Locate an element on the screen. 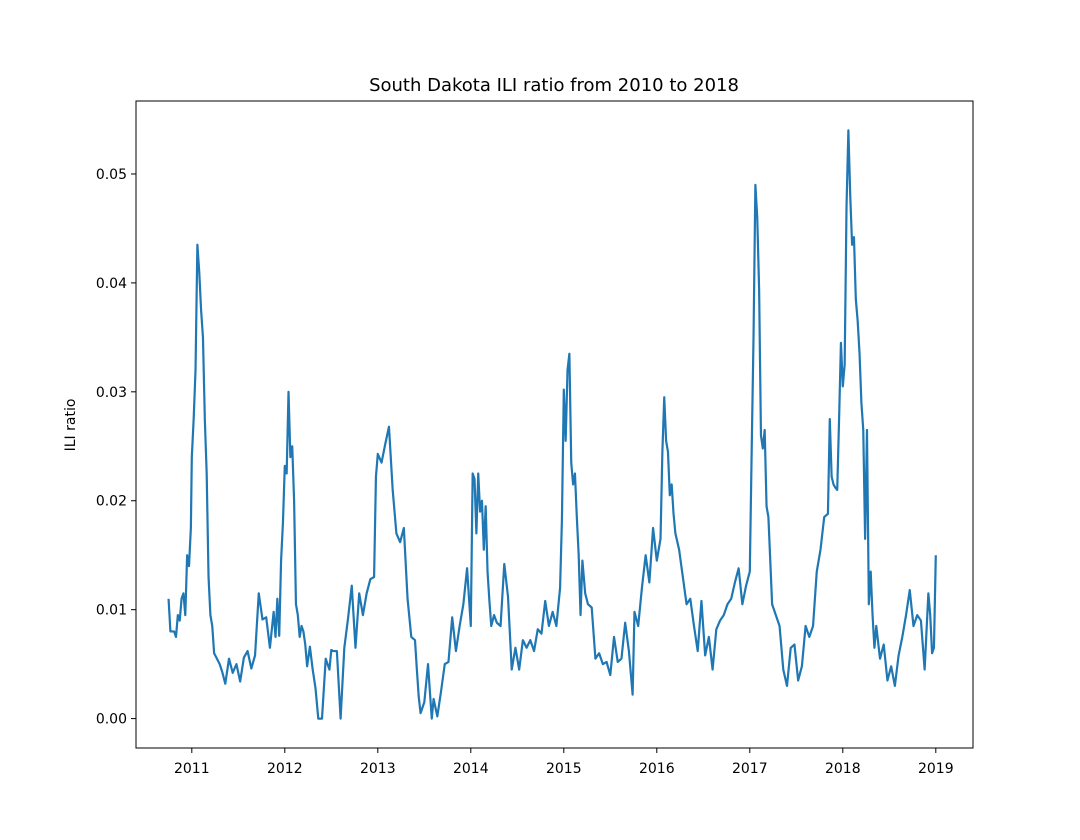 The width and height of the screenshot is (1080, 840). x-tick-label: 2017 is located at coordinates (750, 769).